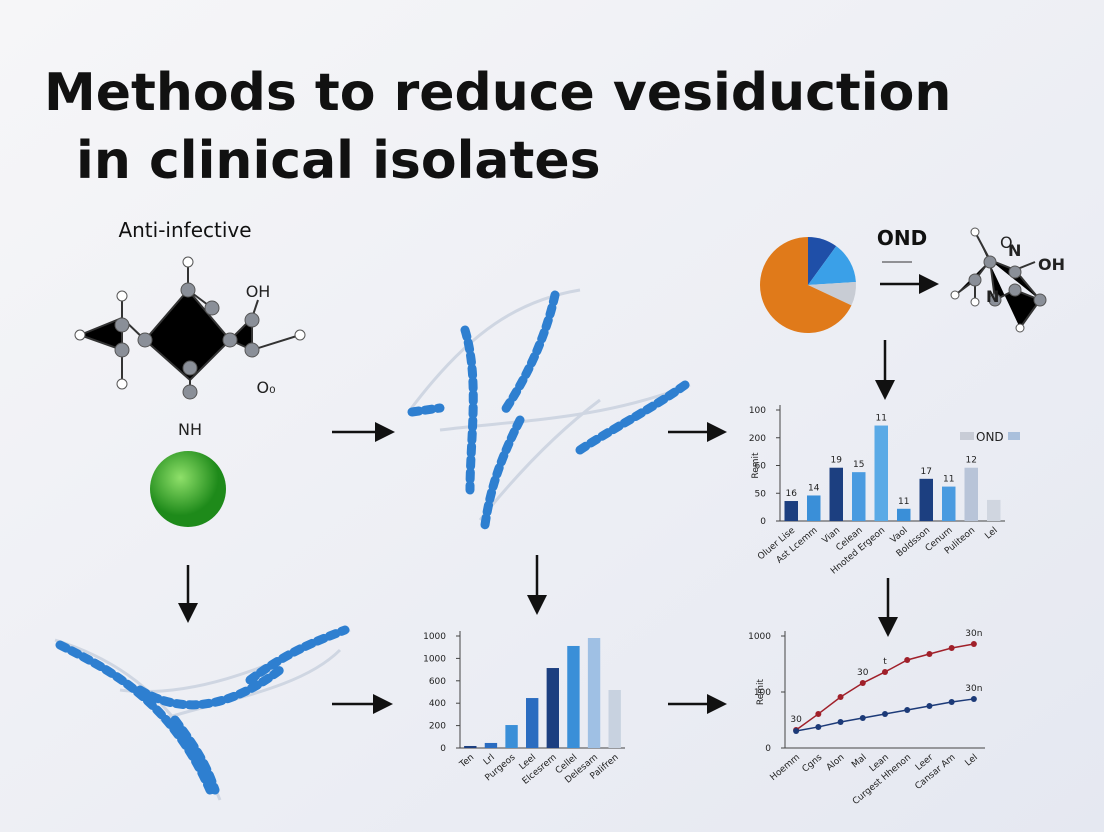  I want to click on molecule-right: OND O N OH N, so click(971, 279).